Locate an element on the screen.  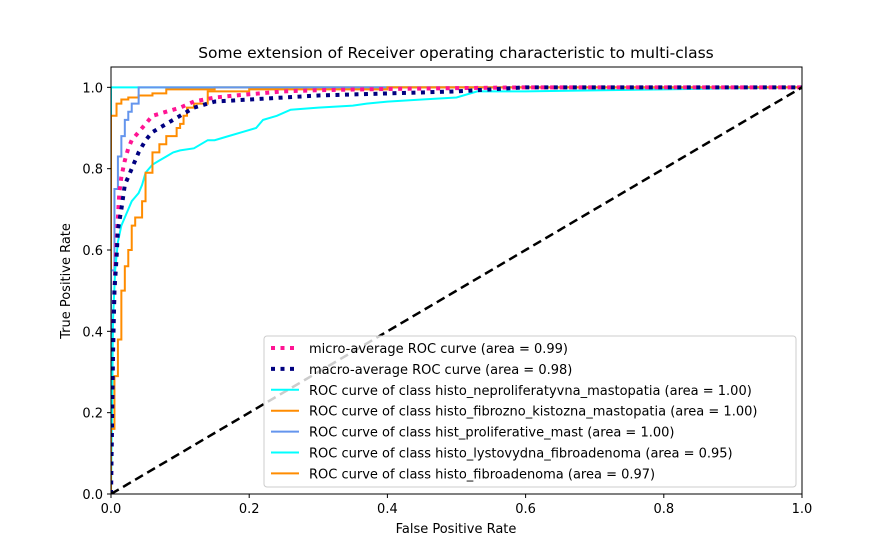
x-tick-label: 0.6 is located at coordinates (525, 509).